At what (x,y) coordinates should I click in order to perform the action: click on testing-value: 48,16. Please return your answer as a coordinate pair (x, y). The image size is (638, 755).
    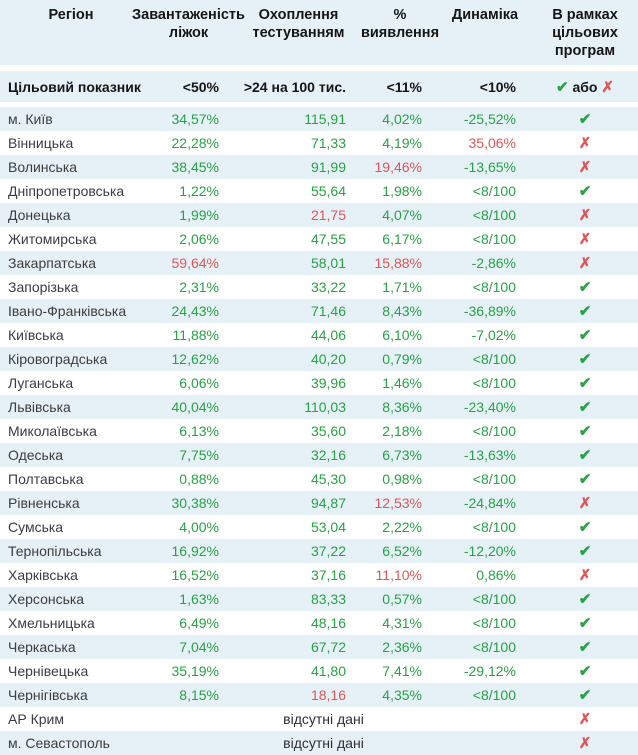
    Looking at the image, I should click on (328, 623).